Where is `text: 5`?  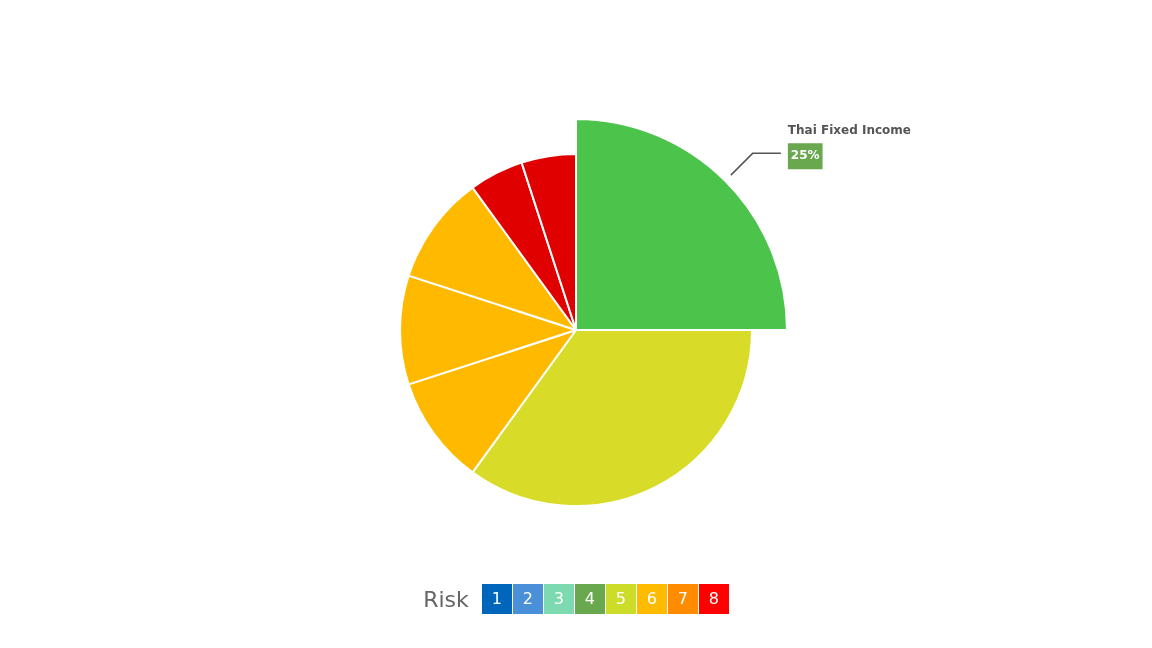 text: 5 is located at coordinates (620, 599).